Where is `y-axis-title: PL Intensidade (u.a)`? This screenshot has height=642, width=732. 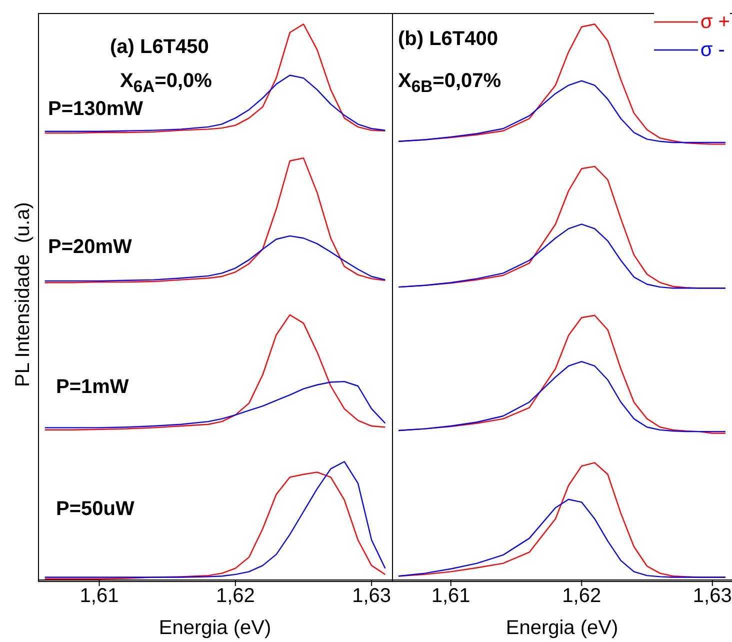
y-axis-title: PL Intensidade (u.a) is located at coordinates (23, 294).